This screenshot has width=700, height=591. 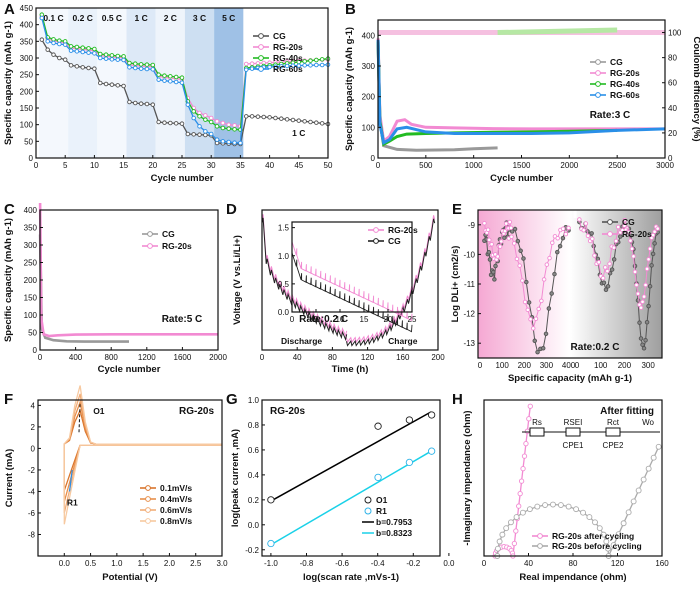 I want to click on e-xtick-label: 300, so click(x=648, y=365).